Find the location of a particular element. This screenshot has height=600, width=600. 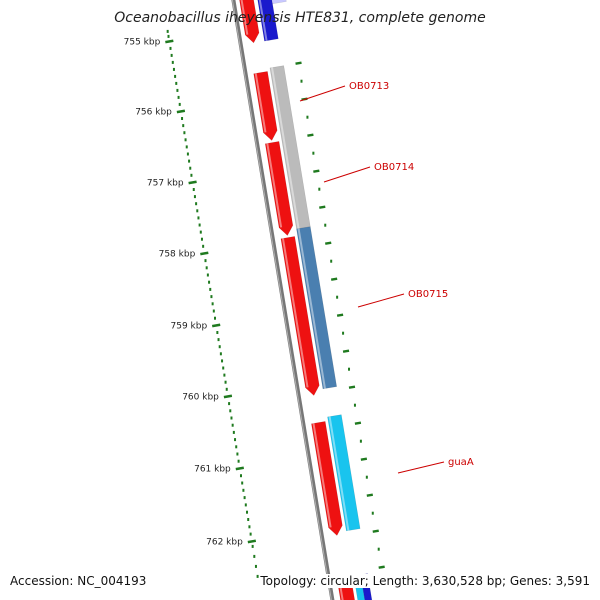

cds-arrow-highlight is located at coordinates (244, 17).